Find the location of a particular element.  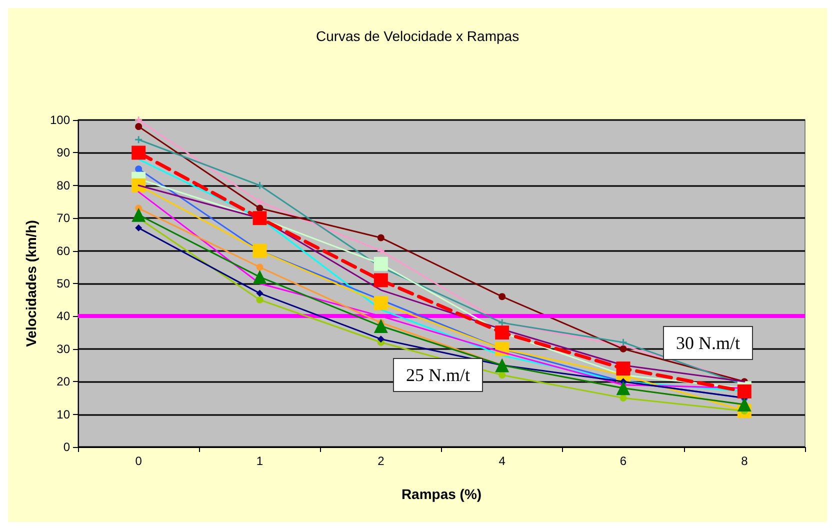

y-axis-title: Velocidades (km/h) is located at coordinates (31, 283).